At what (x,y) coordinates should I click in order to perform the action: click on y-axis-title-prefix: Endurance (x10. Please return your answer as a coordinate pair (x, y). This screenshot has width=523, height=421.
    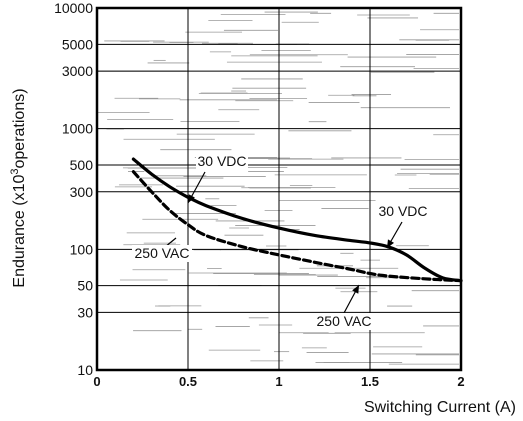
    Looking at the image, I should click on (19, 231).